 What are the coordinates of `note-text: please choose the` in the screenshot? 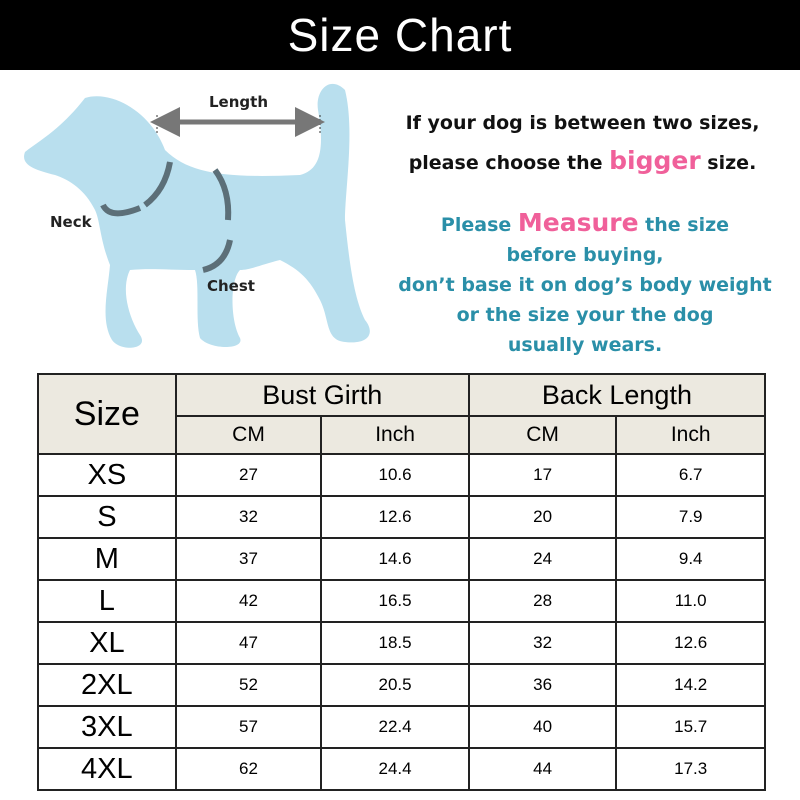 It's located at (509, 163).